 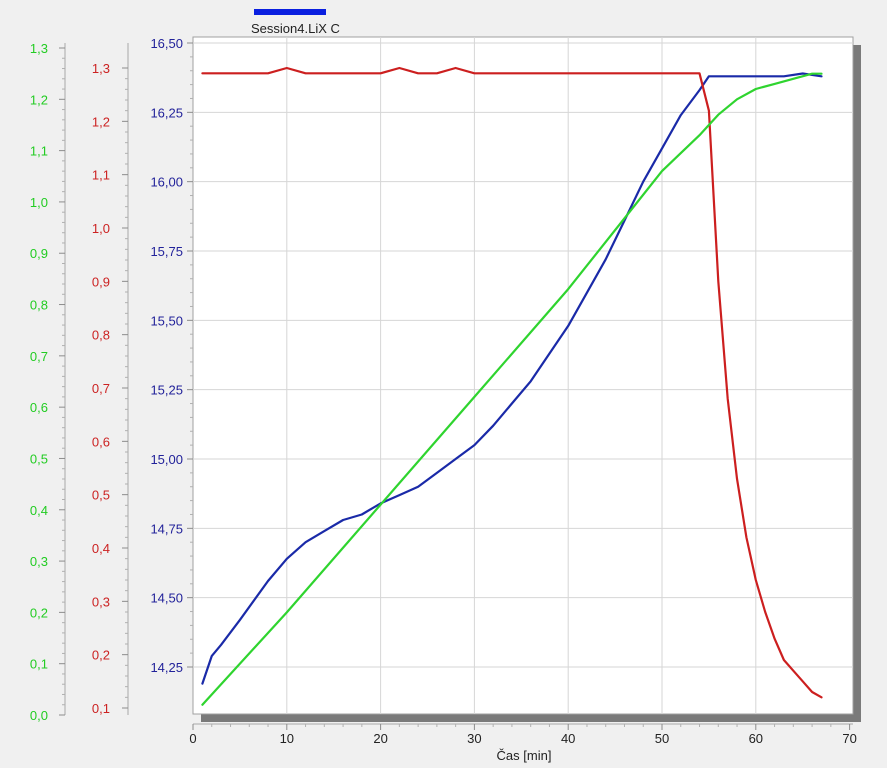 What do you see at coordinates (166, 598) in the screenshot?
I see `blue-y-tick-label: 14,50` at bounding box center [166, 598].